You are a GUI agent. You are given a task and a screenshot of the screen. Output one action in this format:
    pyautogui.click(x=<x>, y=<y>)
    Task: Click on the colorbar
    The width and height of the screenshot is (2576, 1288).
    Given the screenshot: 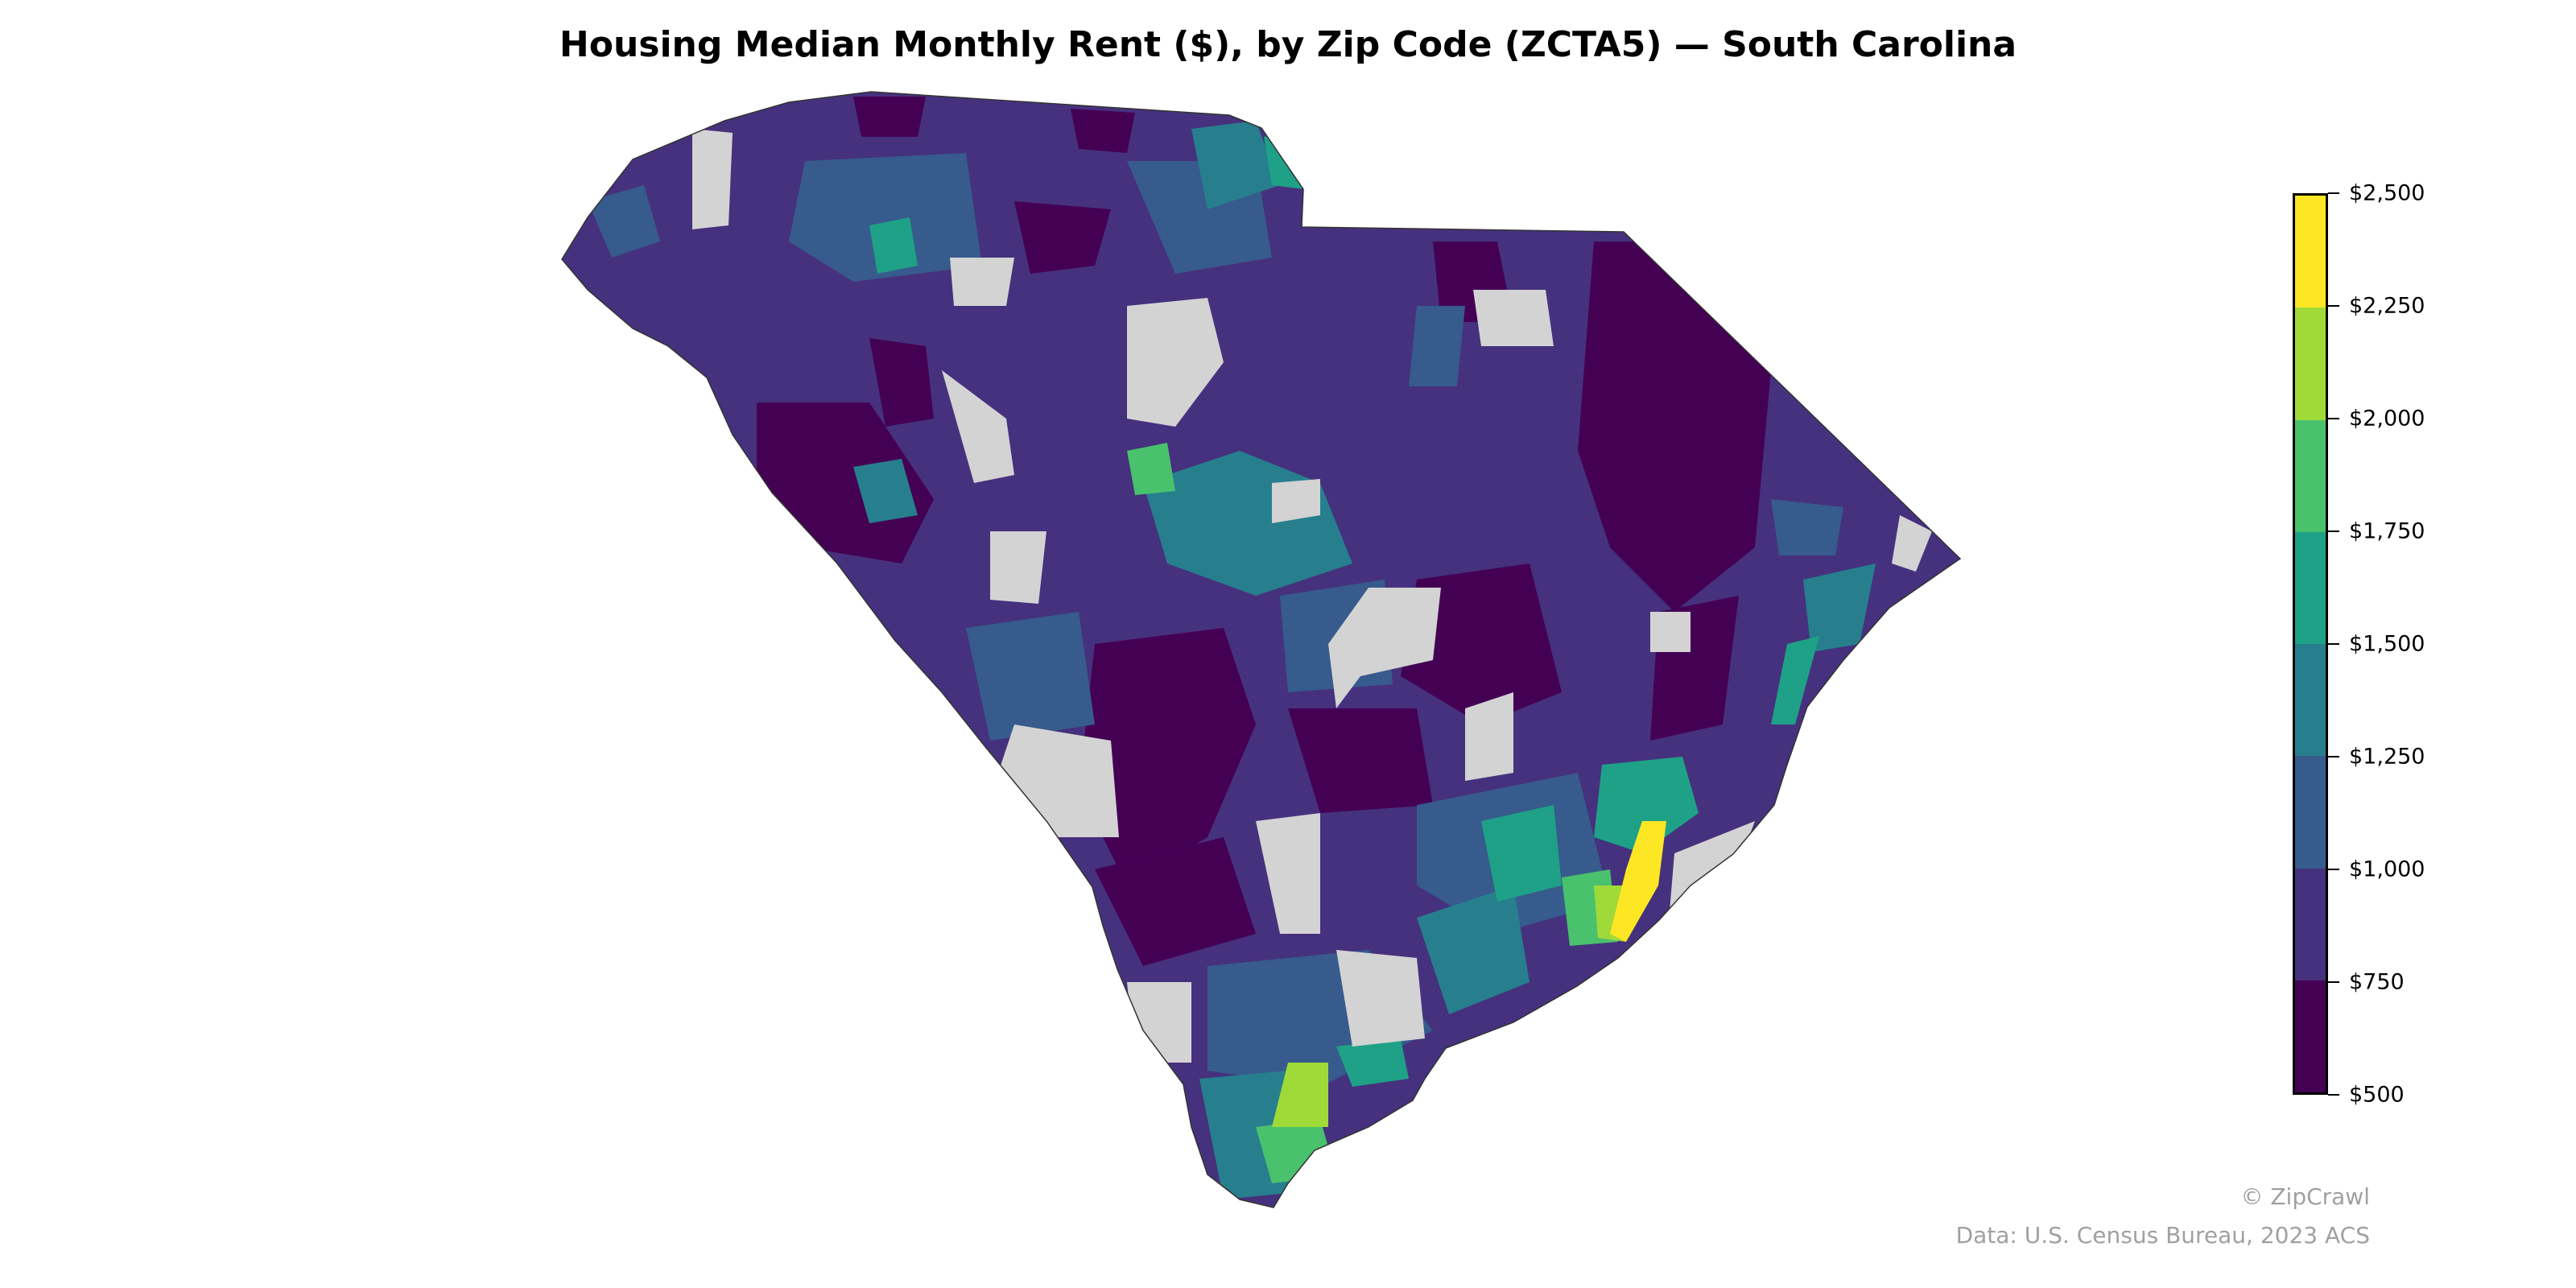 What is the action you would take?
    pyautogui.click(x=2310, y=644)
    